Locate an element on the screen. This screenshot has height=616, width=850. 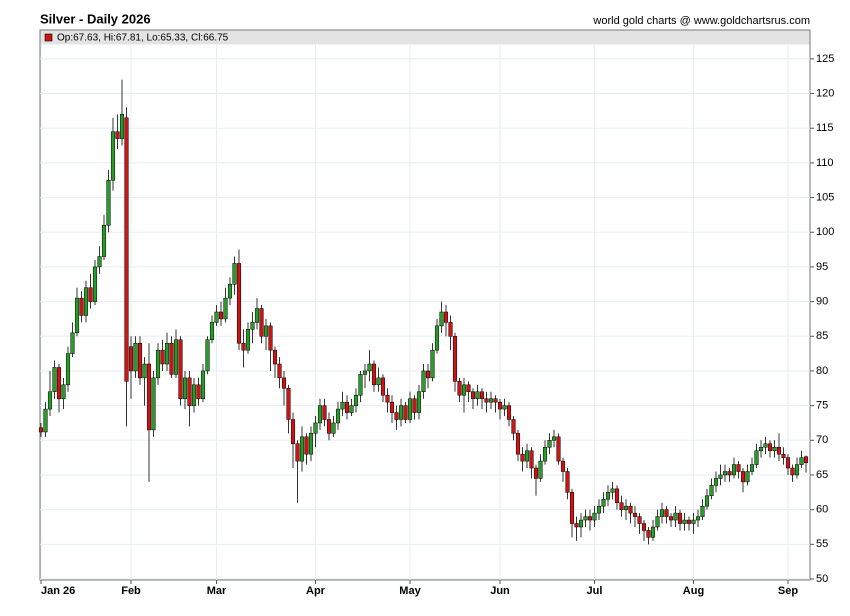
y-tick-label: 115 is located at coordinates (825, 128).